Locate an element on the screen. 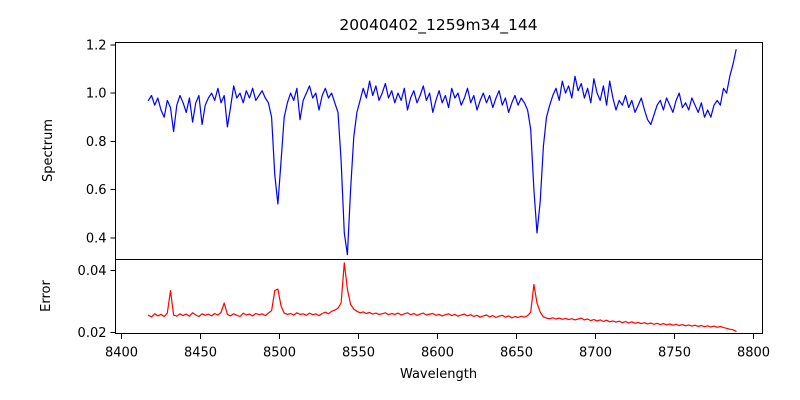  x-axis-label: Wavelength is located at coordinates (438, 374).